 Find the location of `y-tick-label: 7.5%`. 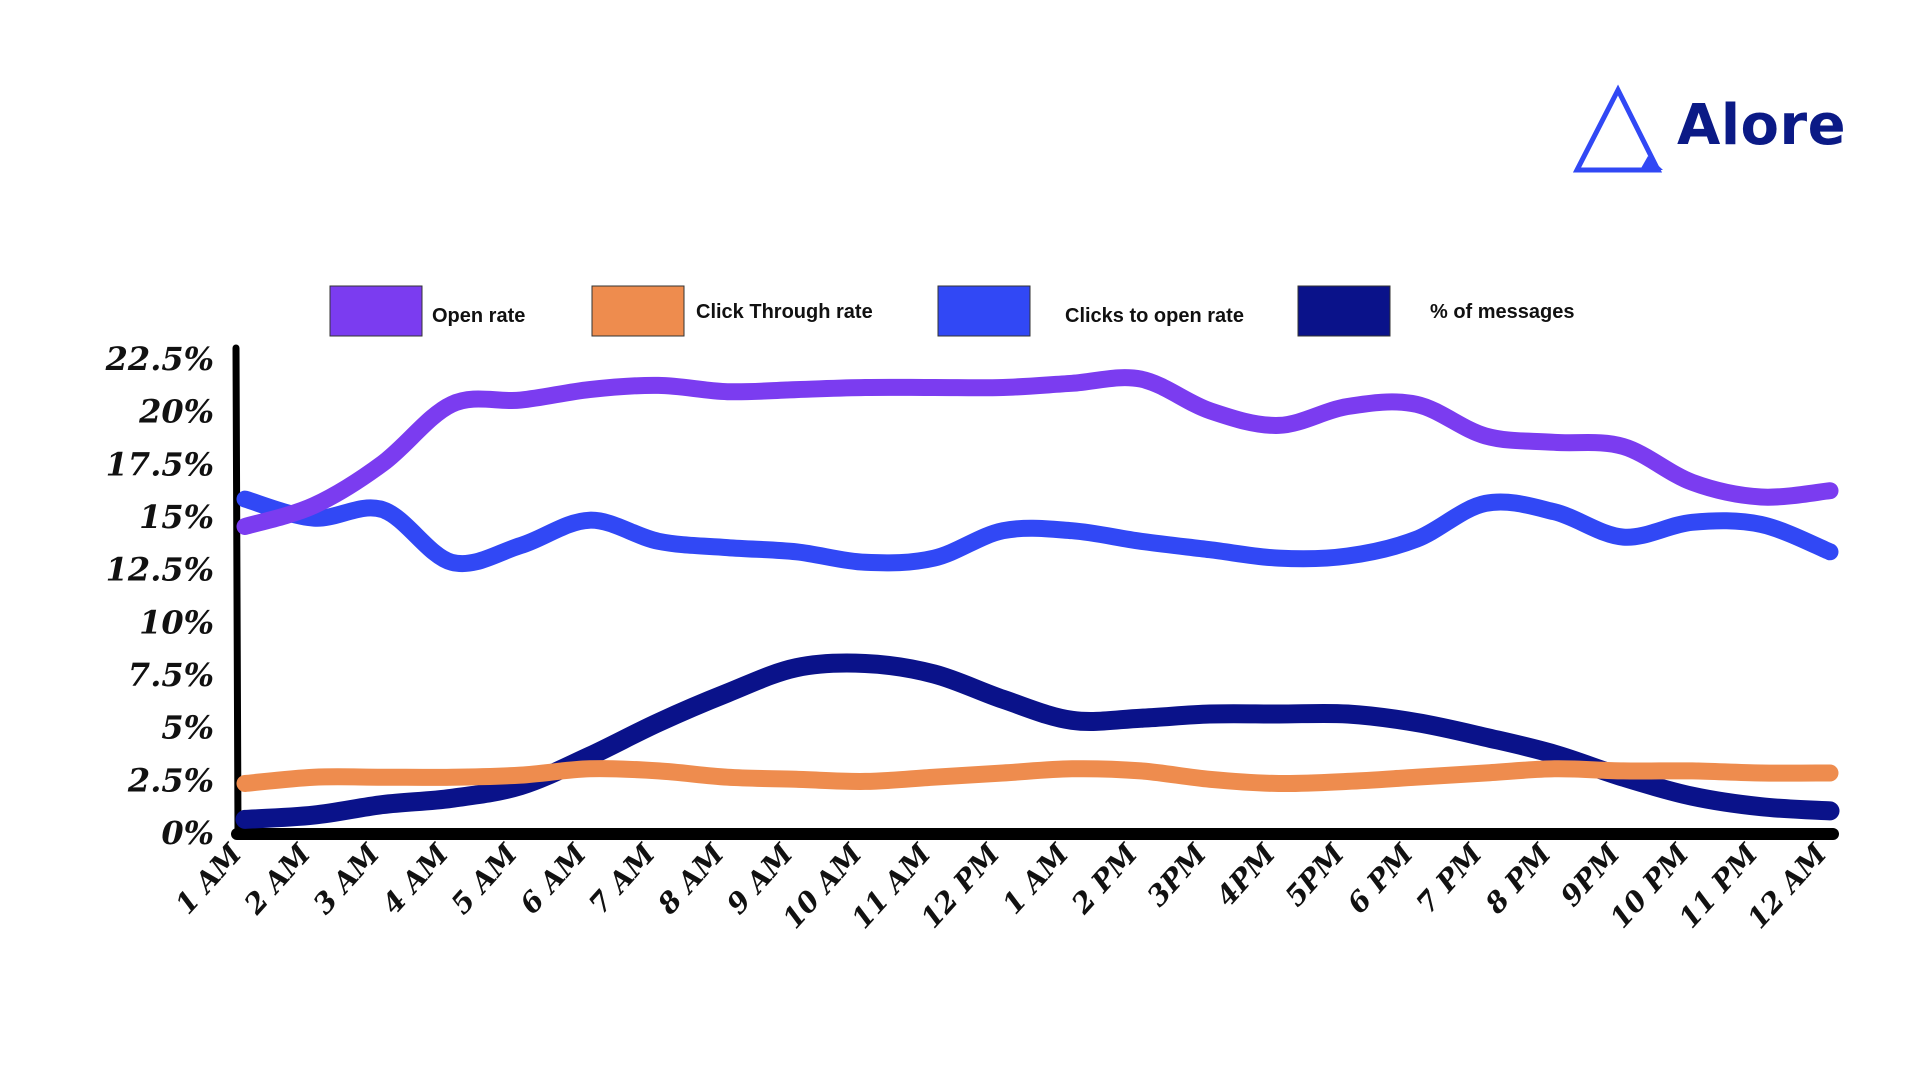

y-tick-label: 7.5% is located at coordinates (171, 675).